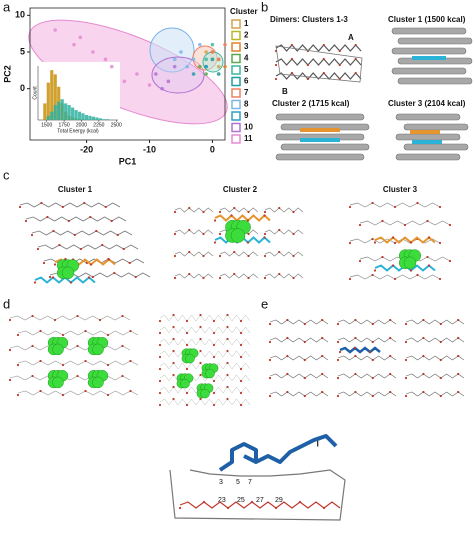 This screenshot has width=474, height=540. Describe the element at coordinates (98, 125) in the screenshot. I see `x-tick-label: 2250` at that location.